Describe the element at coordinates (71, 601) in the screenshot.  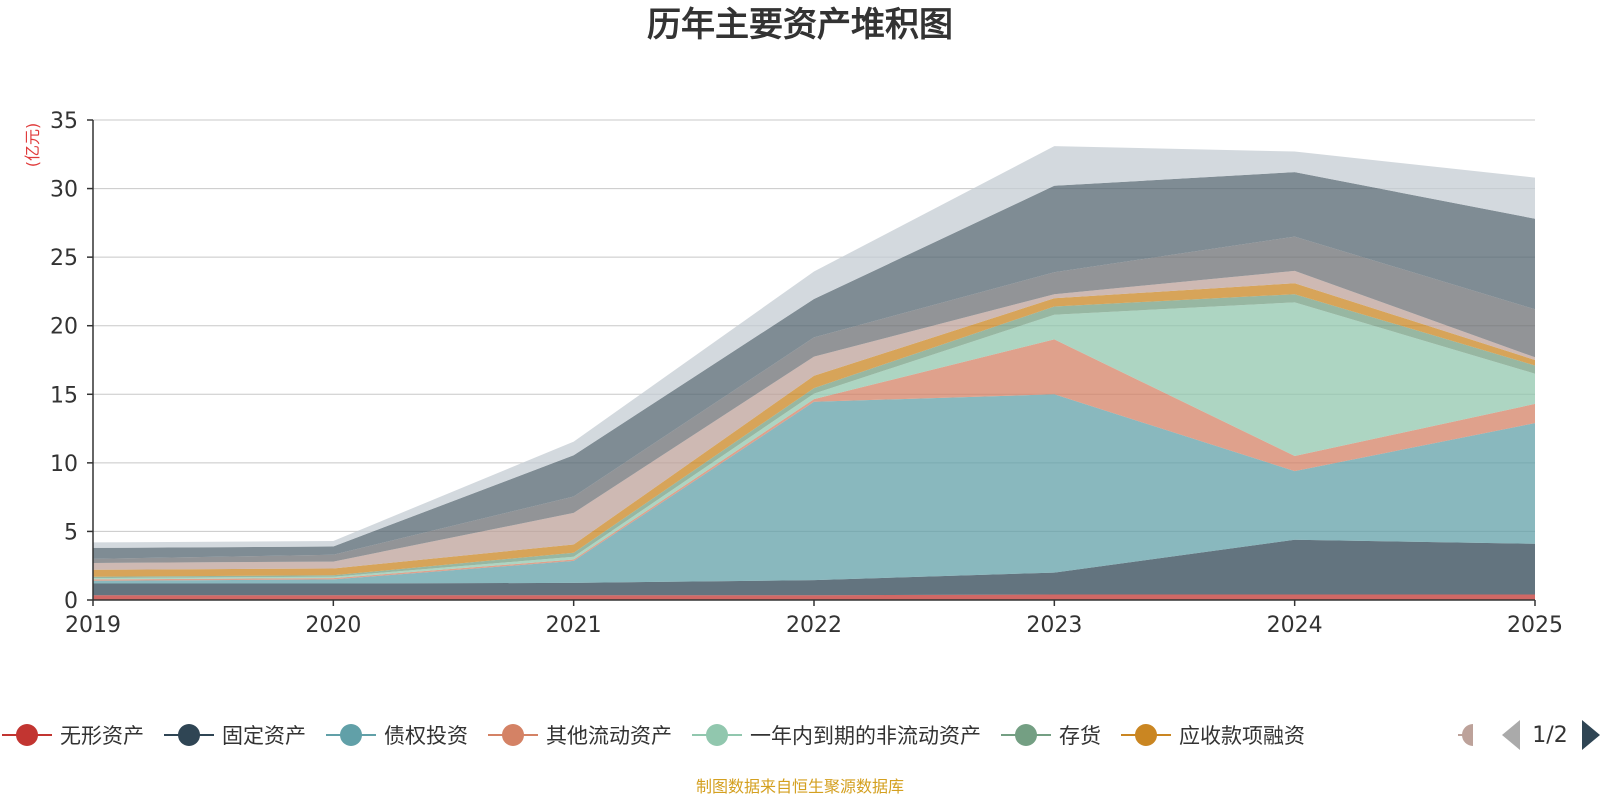
I see `y-tick-label: 0` at that location.